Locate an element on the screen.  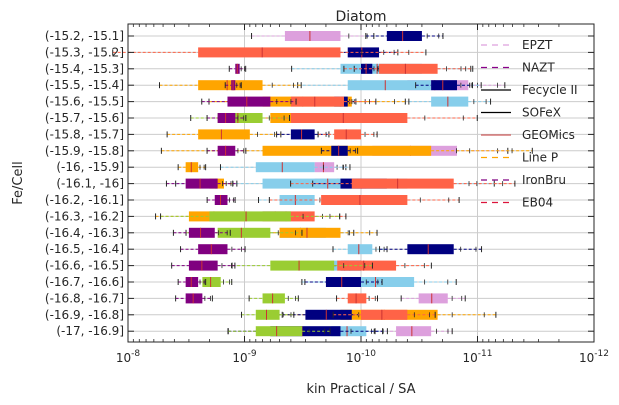
legend-label: GEOMics is located at coordinates (548, 135).